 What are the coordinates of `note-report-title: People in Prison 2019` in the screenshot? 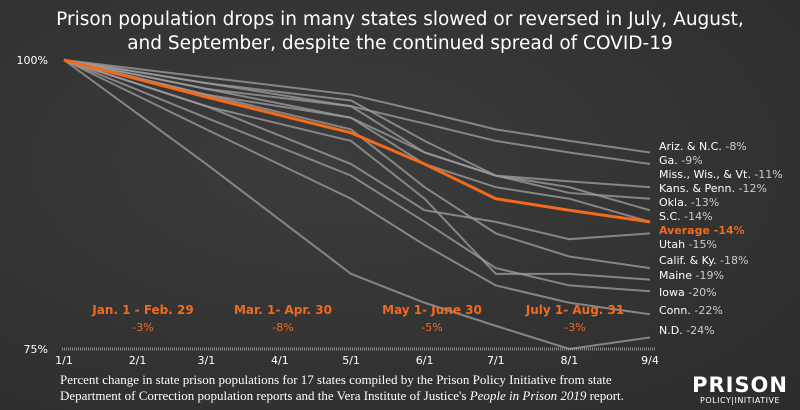 It's located at (528, 395).